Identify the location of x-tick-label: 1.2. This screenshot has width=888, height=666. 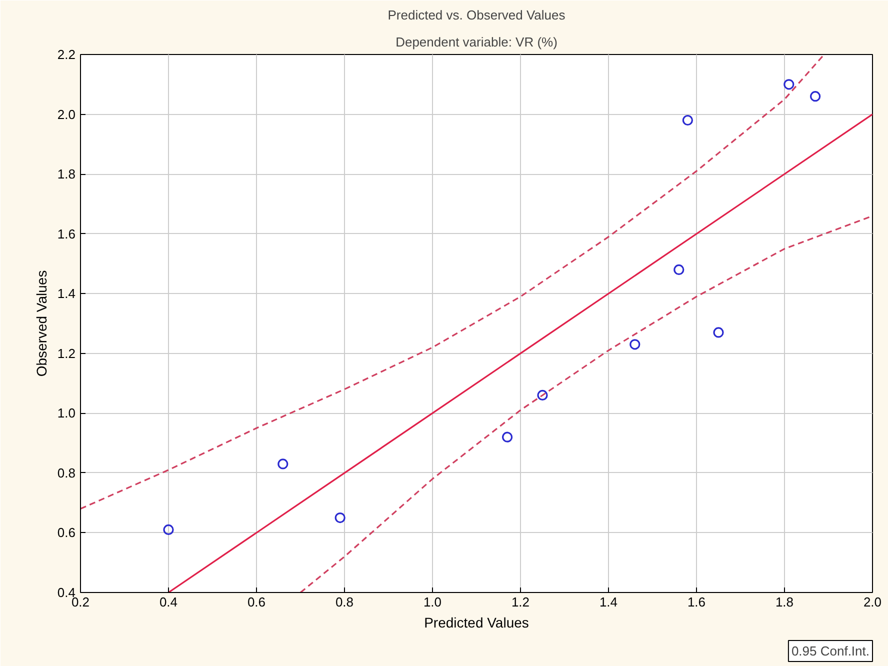
(520, 602).